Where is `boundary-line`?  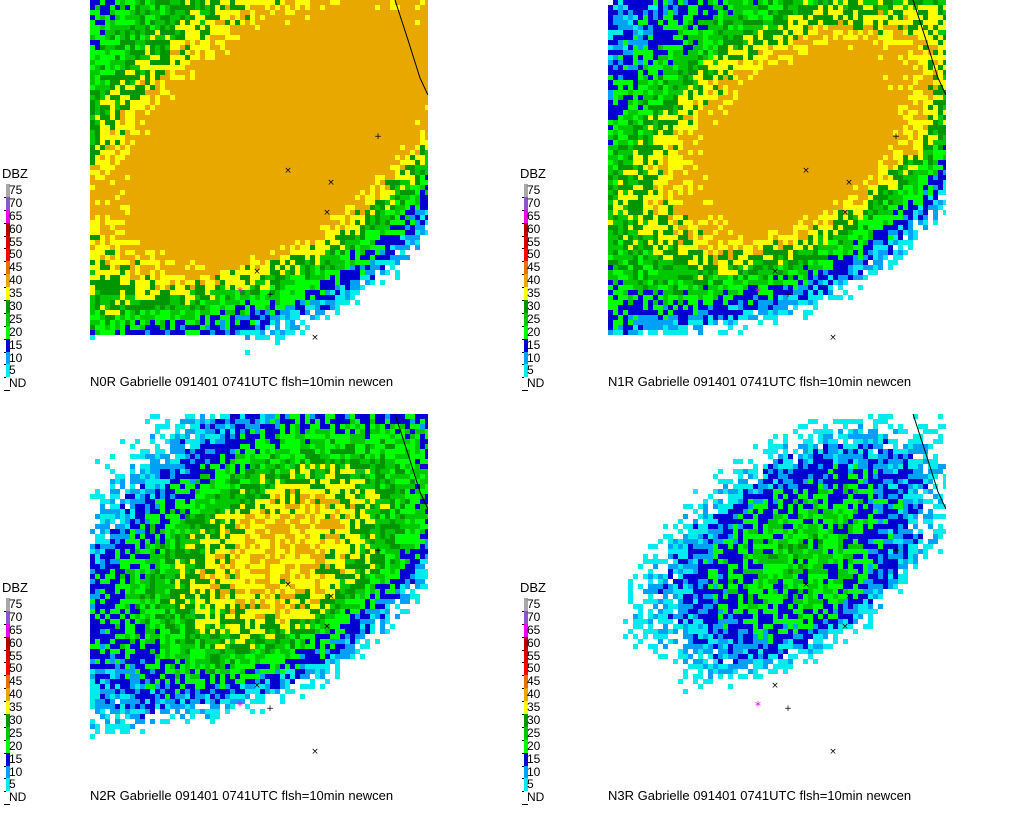 boundary-line is located at coordinates (411, 48).